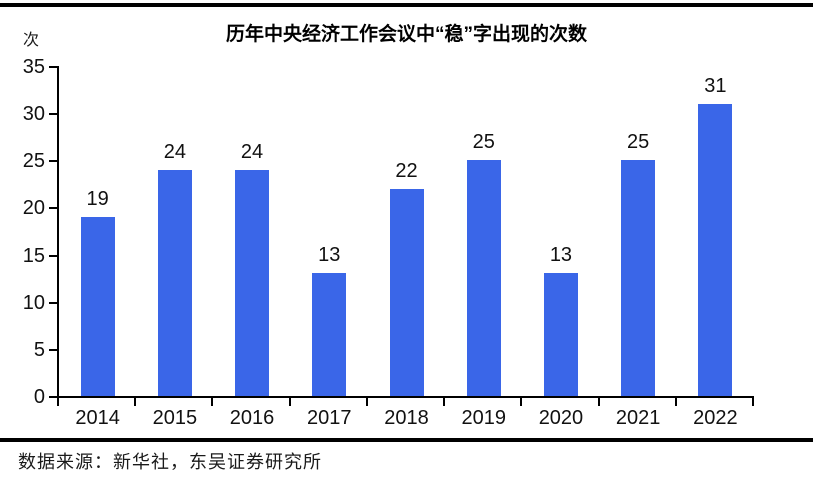 The height and width of the screenshot is (485, 813). I want to click on x-tick-label-2020: 2020, so click(561, 418).